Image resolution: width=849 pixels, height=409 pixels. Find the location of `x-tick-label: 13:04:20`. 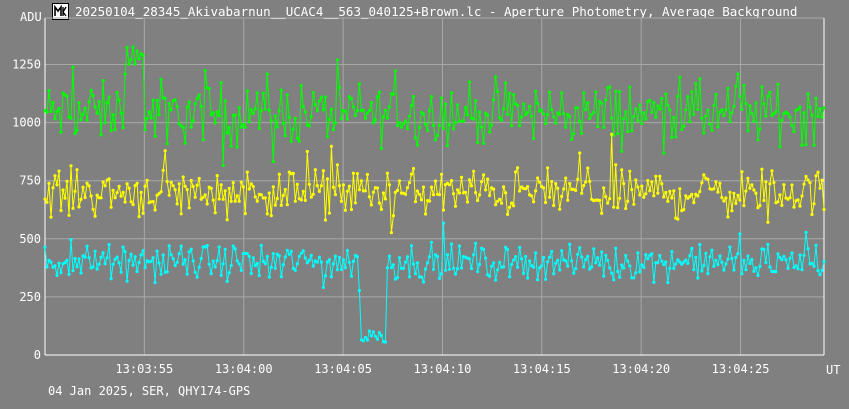

x-tick-label: 13:04:20 is located at coordinates (641, 369).